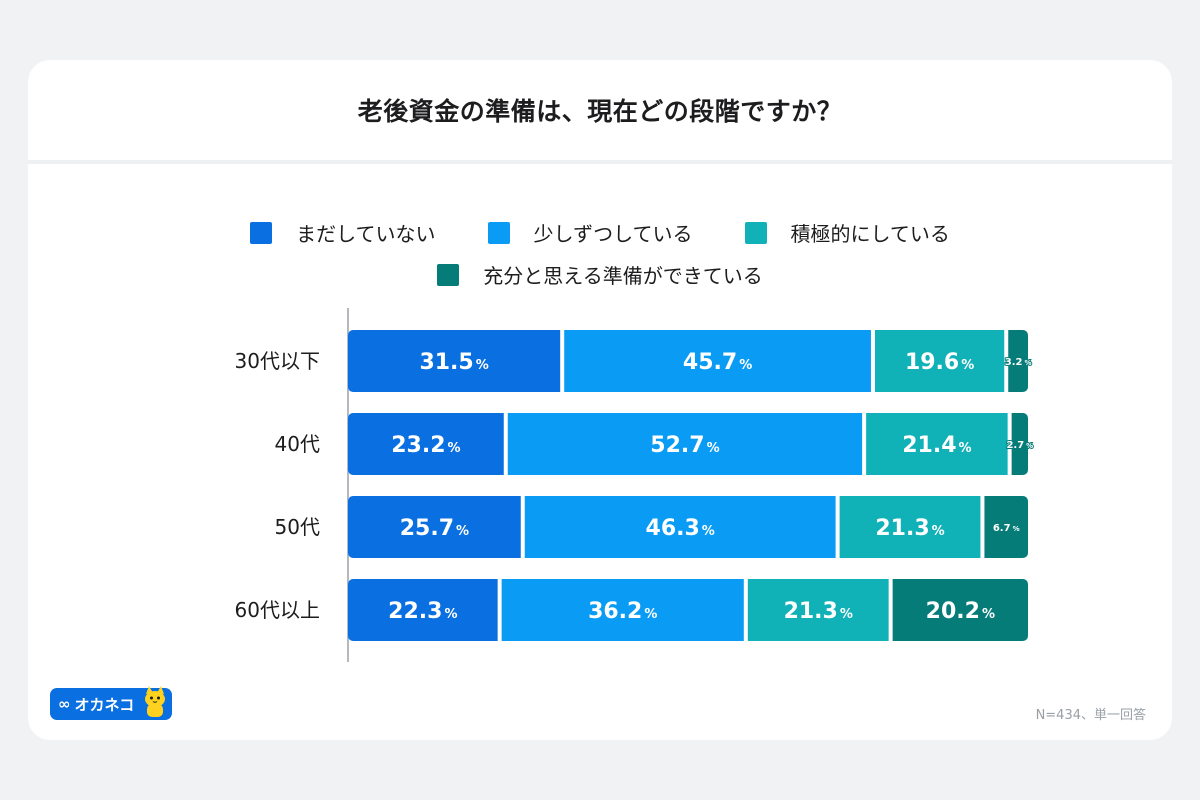 Image resolution: width=1200 pixels, height=800 pixels. I want to click on bar-value-label: 20.2%, so click(960, 611).